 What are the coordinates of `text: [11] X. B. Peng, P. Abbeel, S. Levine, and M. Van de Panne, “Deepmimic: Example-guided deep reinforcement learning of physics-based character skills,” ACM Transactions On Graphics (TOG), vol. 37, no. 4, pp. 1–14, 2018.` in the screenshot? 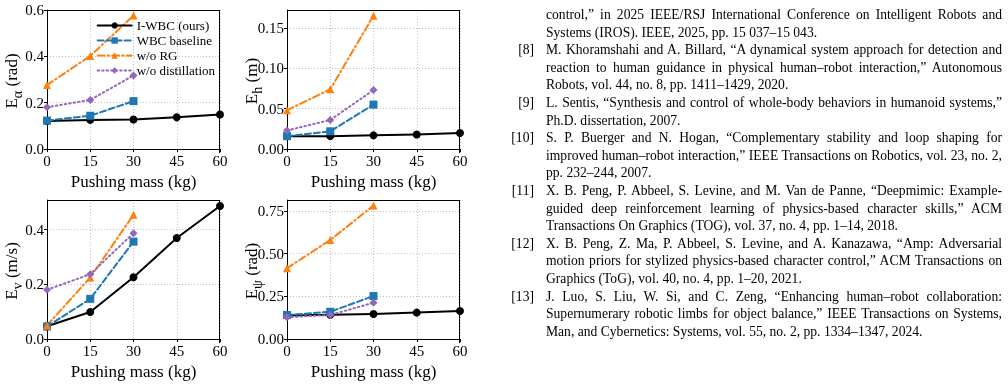 It's located at (756, 208).